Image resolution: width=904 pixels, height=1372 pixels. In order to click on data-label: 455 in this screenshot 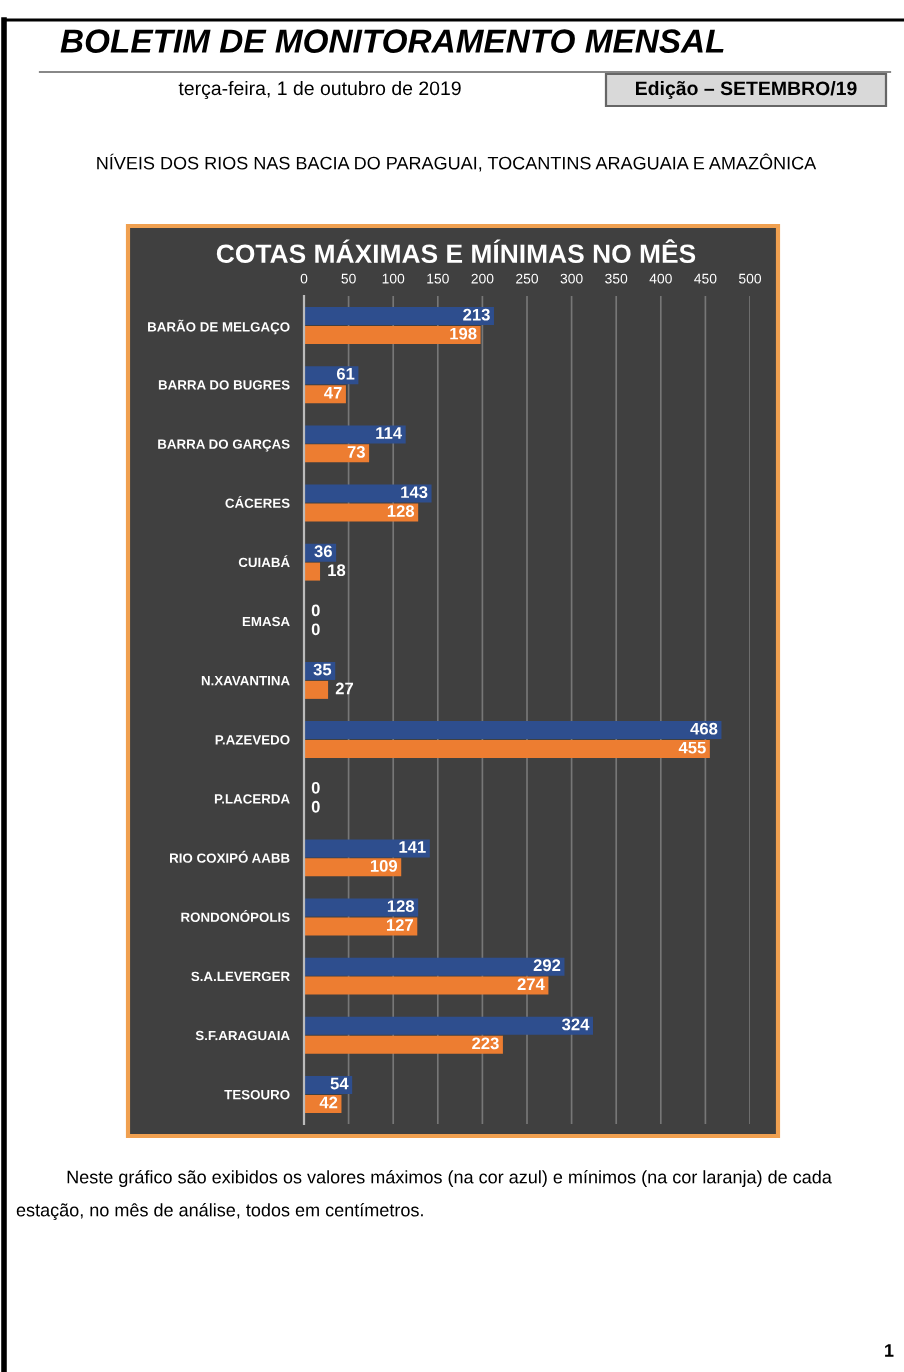, I will do `click(692, 747)`.